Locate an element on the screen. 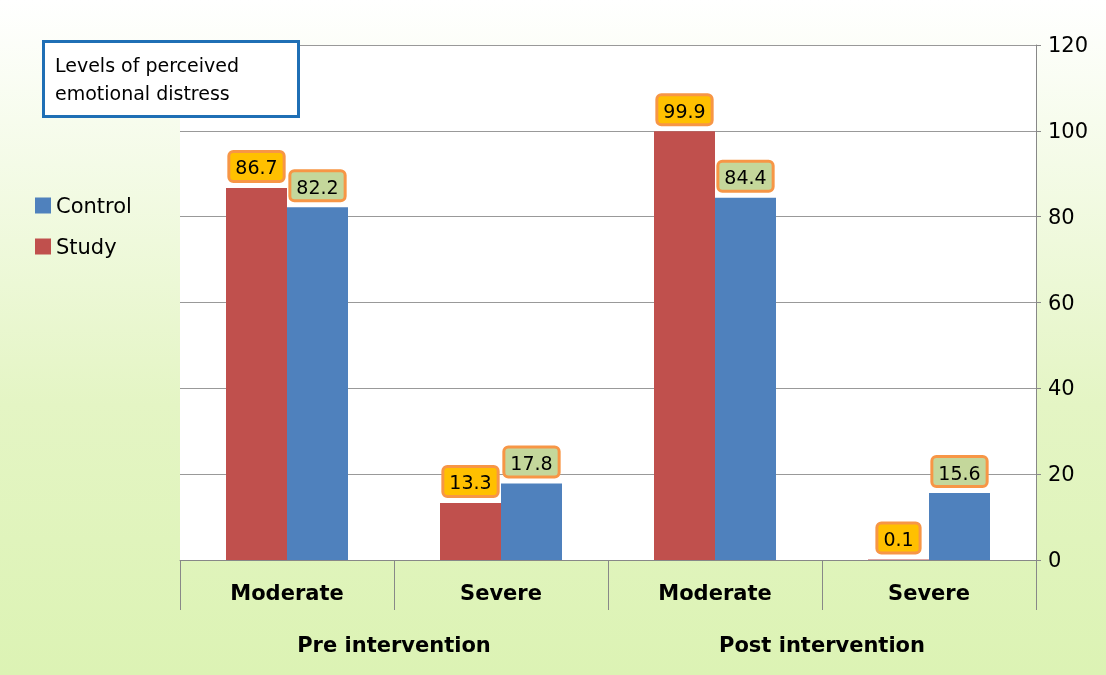 The image size is (1106, 675). title-box: Levels of perceived emotional distress is located at coordinates (171, 79).